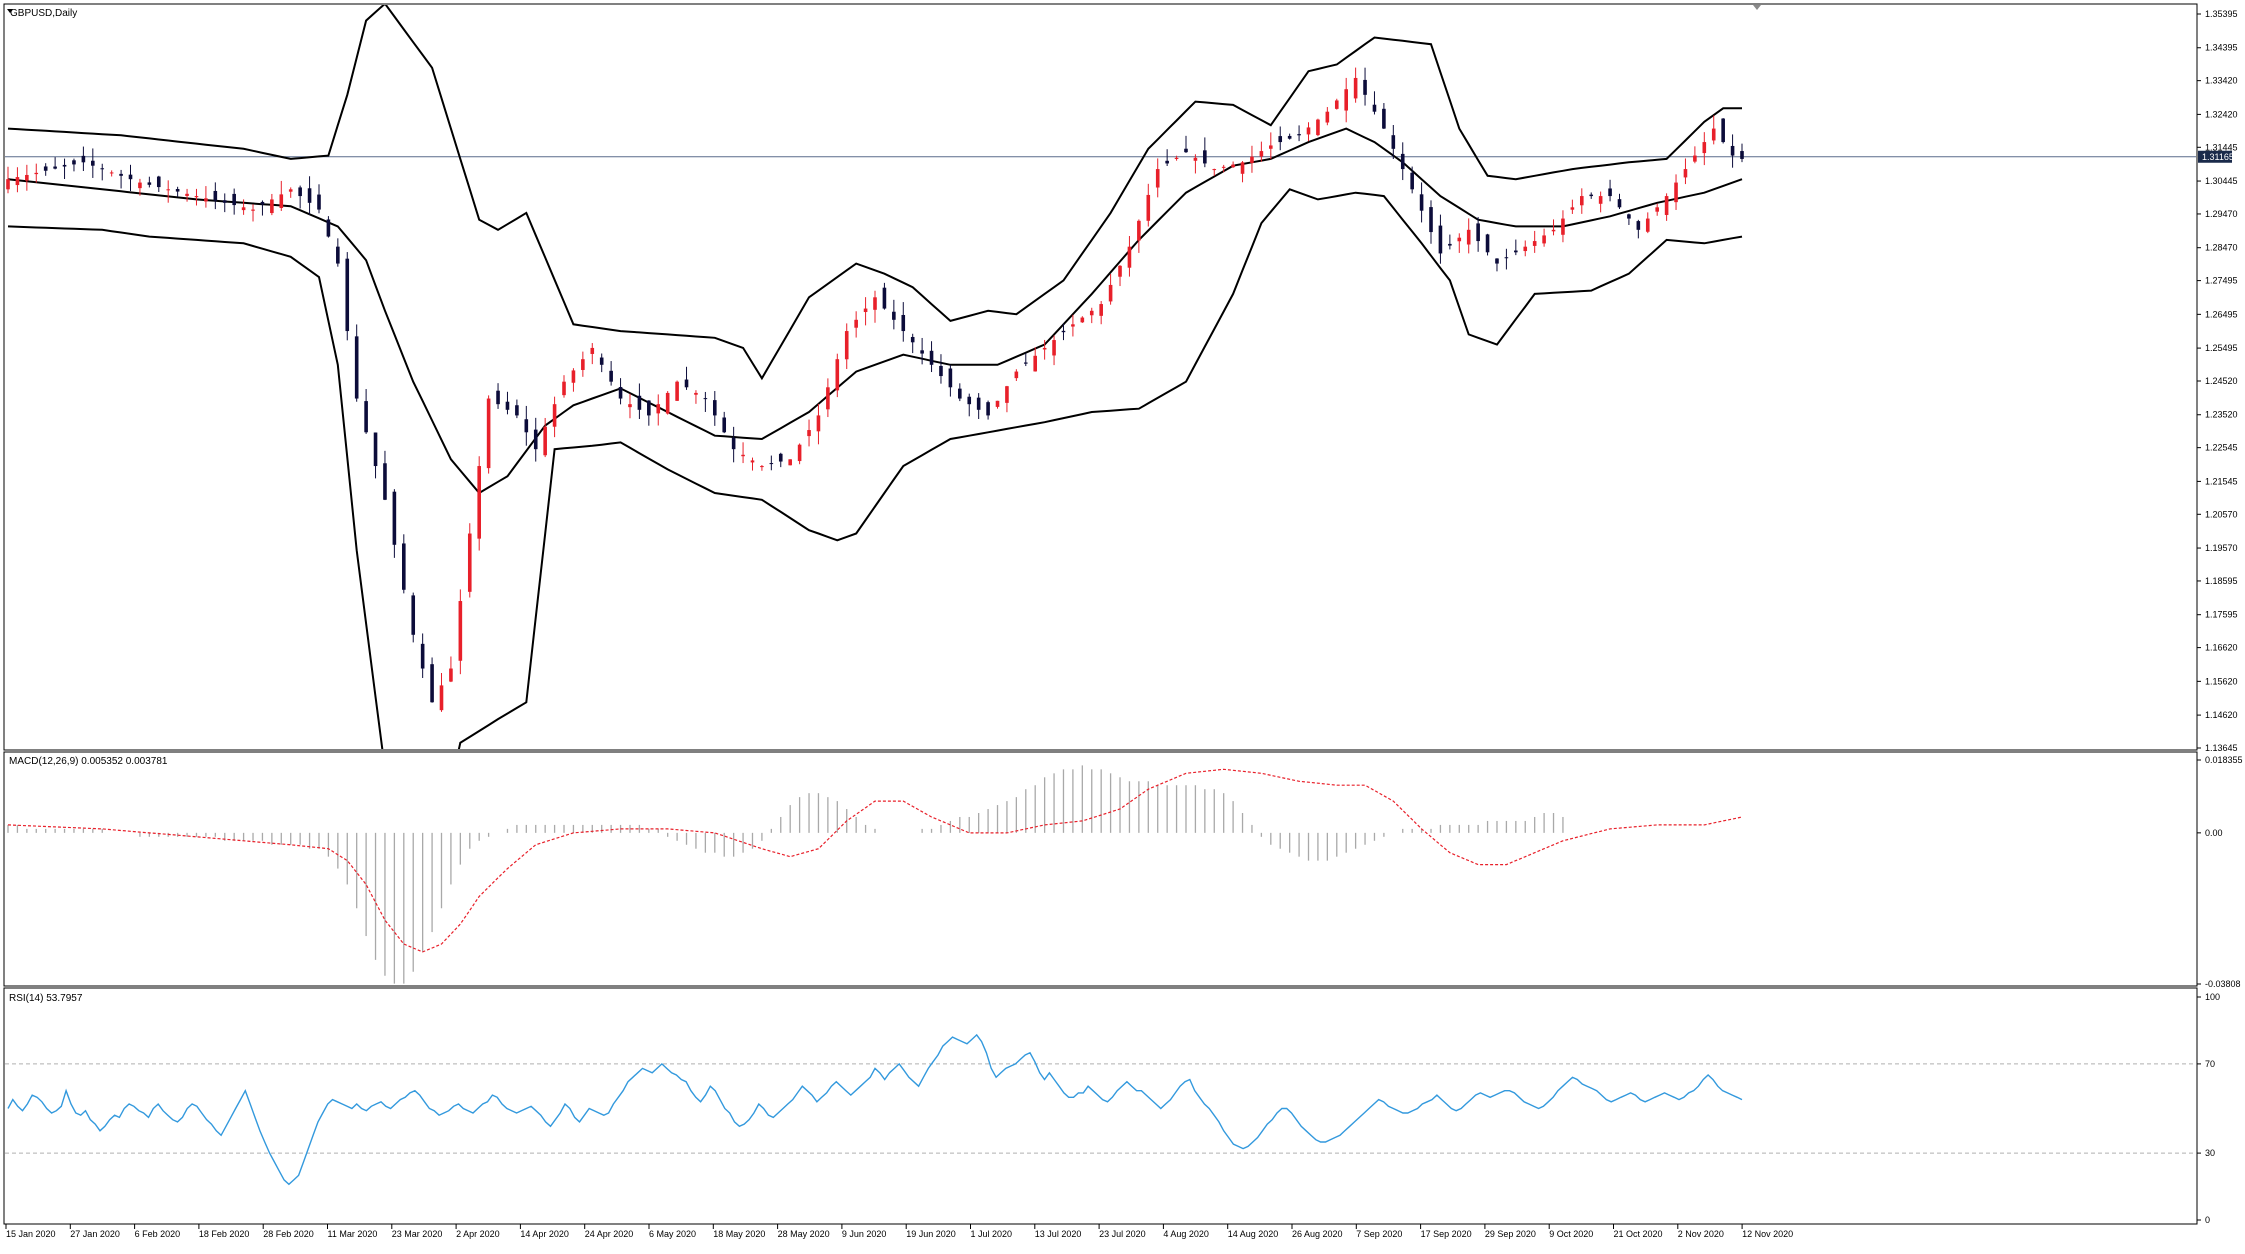 The image size is (2245, 1254). Describe the element at coordinates (2221, 648) in the screenshot. I see `price-tick-label: 1.16620` at that location.